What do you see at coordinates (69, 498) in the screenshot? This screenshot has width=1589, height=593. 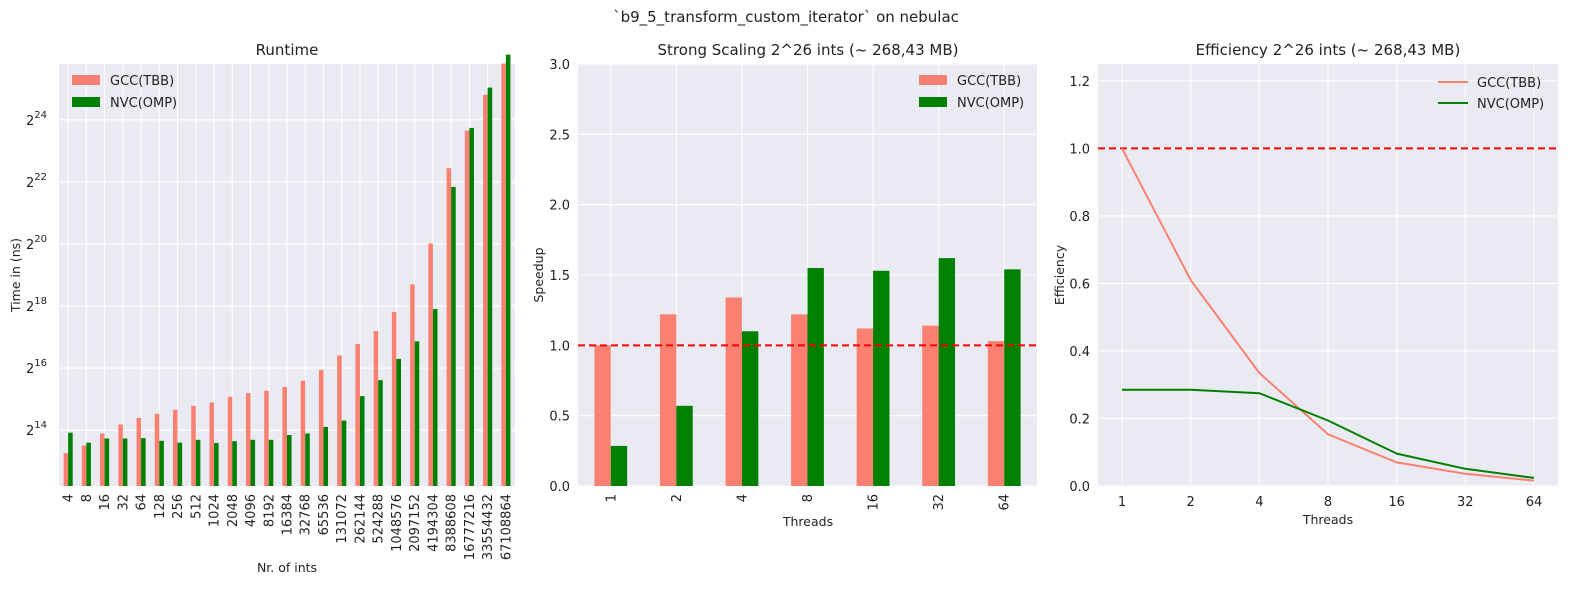 I see `runtime-x-tick-label: 4` at bounding box center [69, 498].